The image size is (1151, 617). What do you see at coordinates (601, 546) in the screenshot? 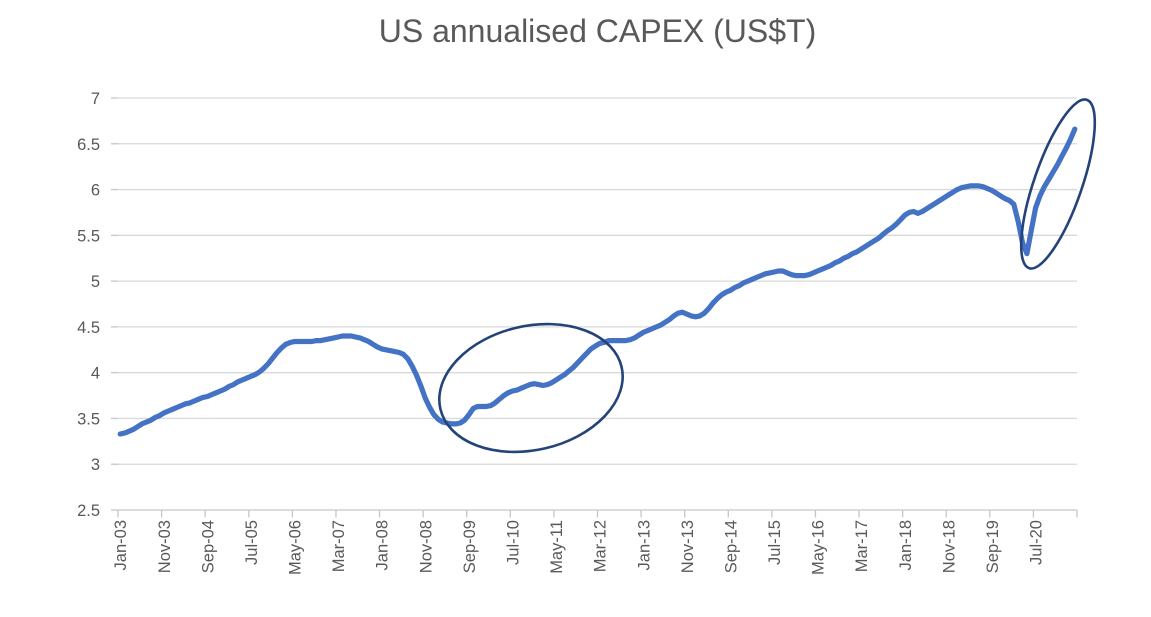
I see `x-axis-tick-label: Mar-12` at bounding box center [601, 546].